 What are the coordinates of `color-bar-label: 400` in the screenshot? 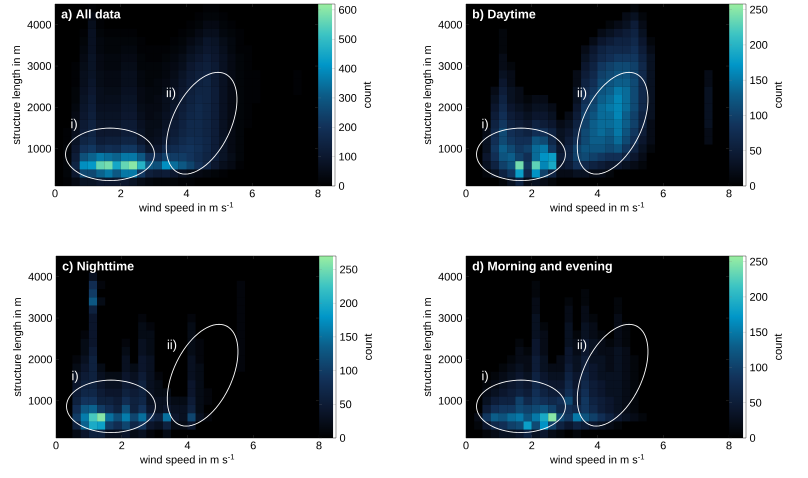 It's located at (347, 68).